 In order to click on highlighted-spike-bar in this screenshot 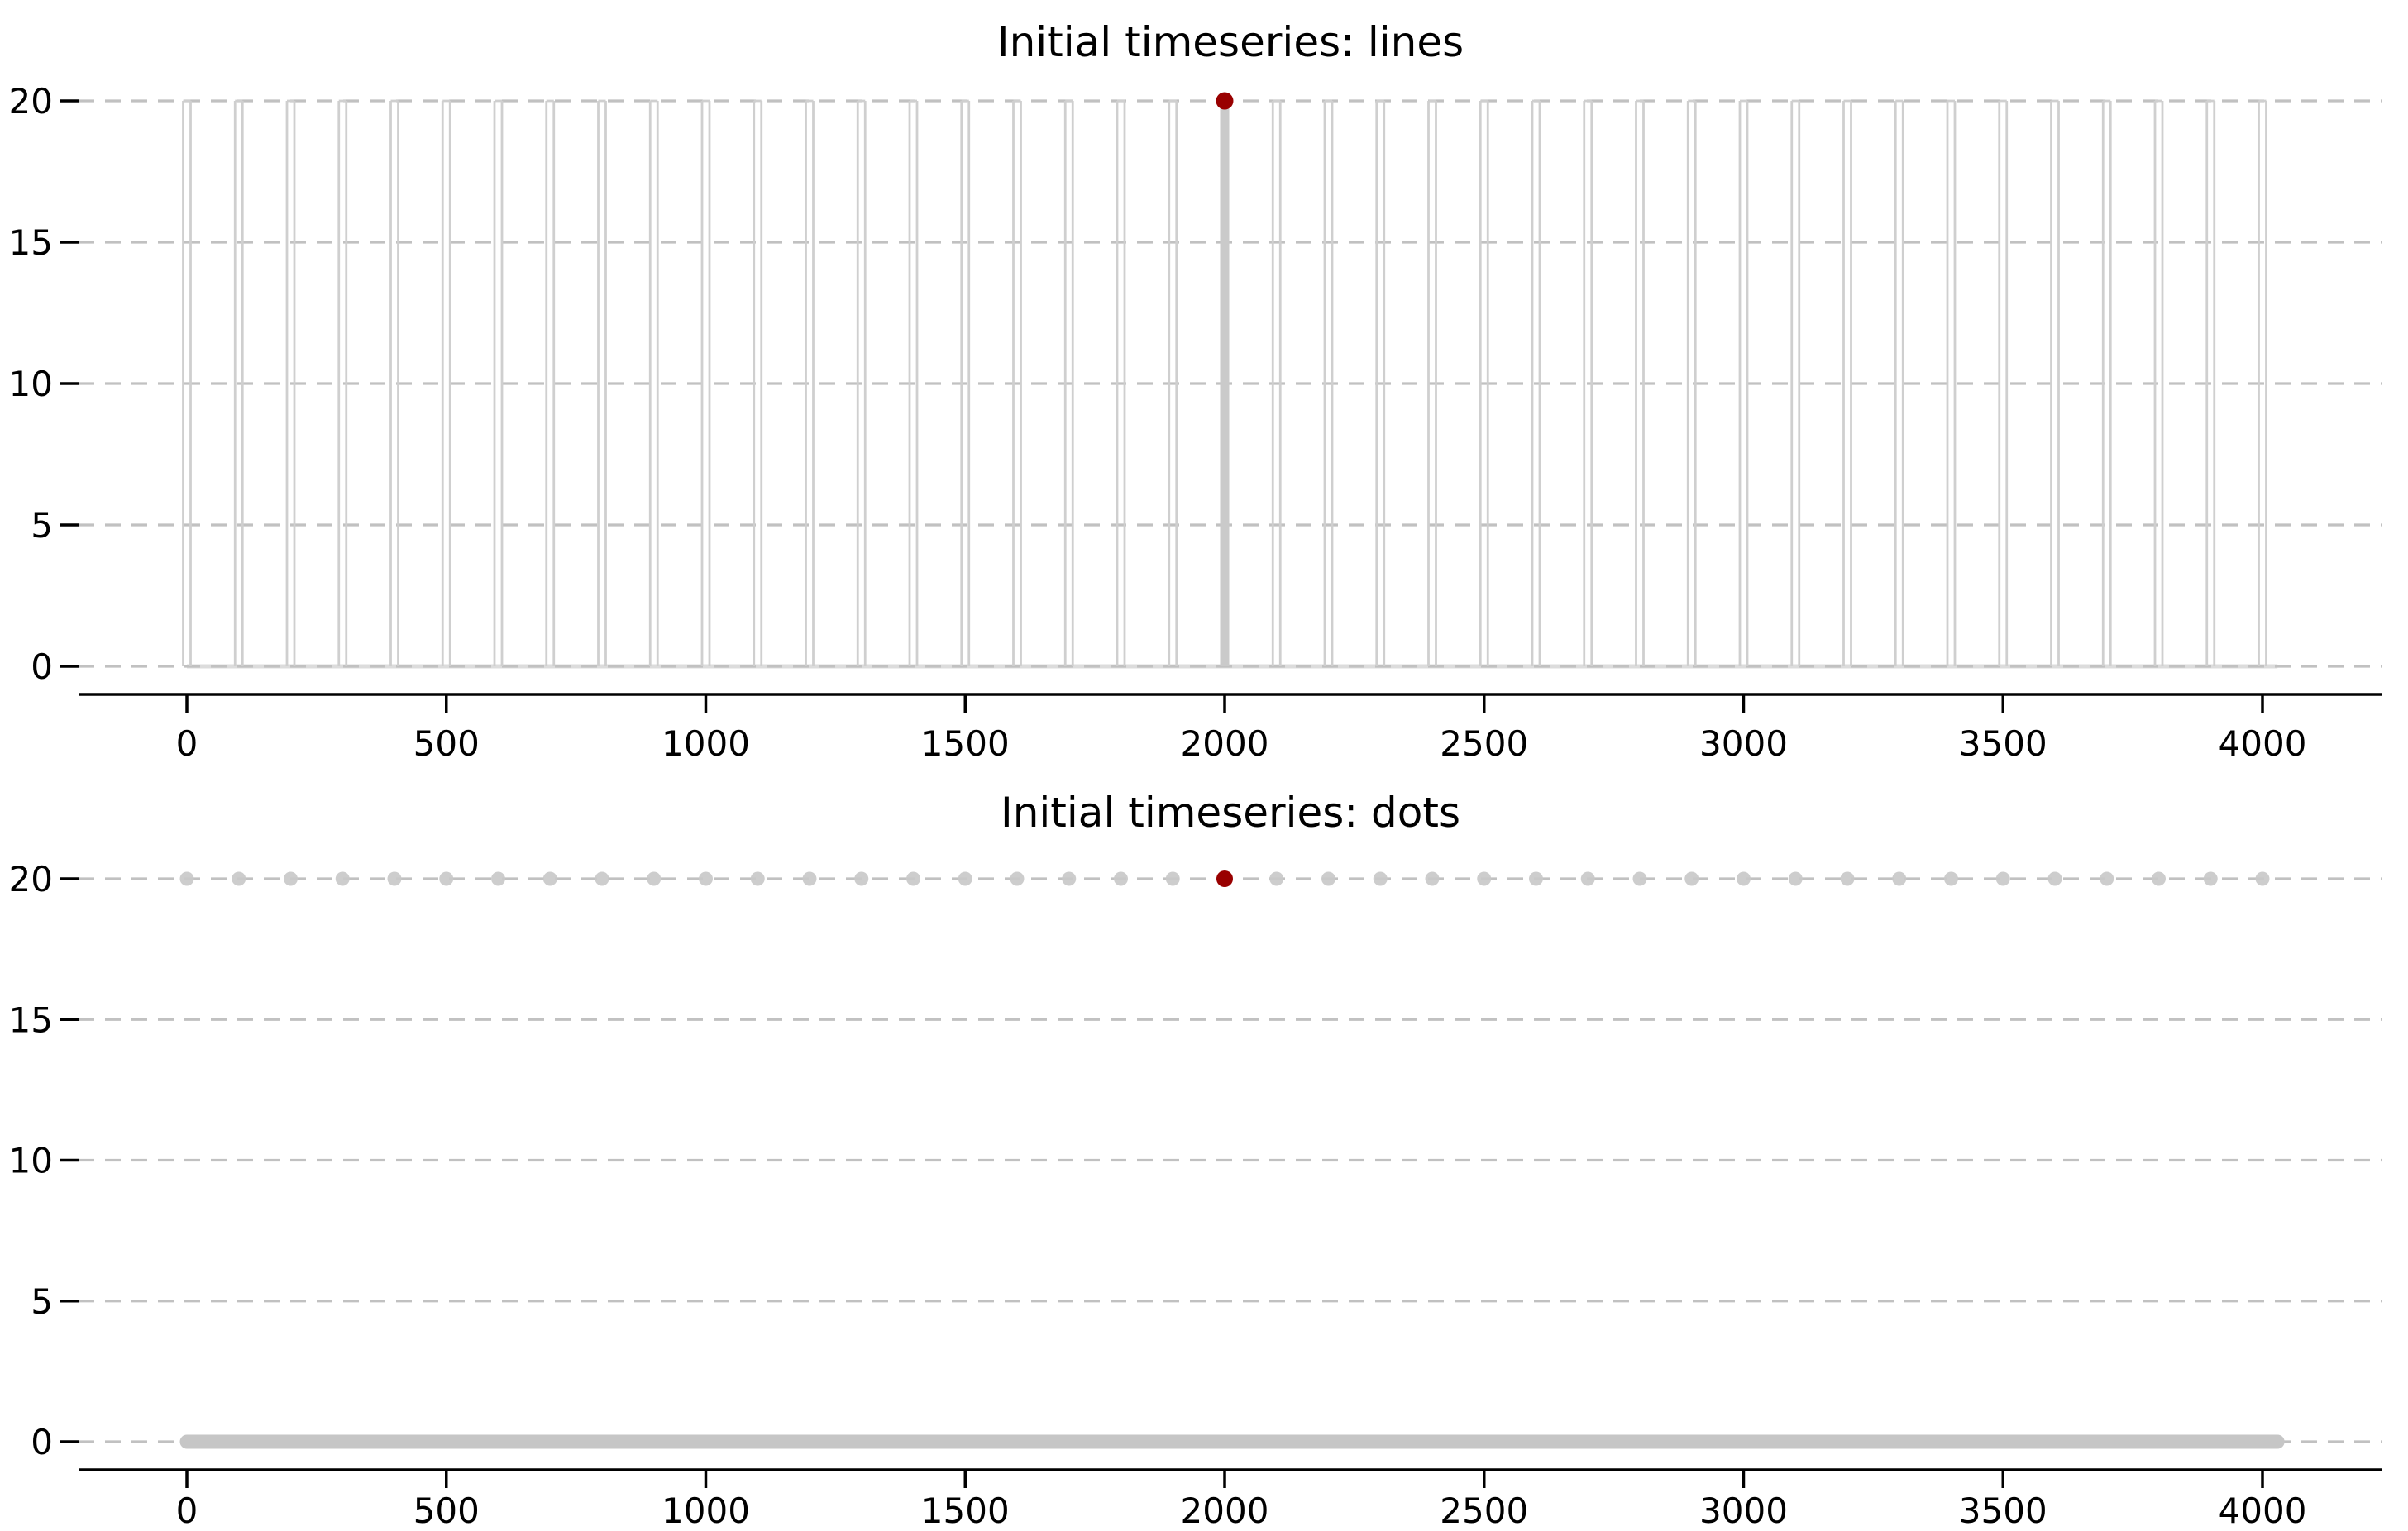, I will do `click(1225, 383)`.